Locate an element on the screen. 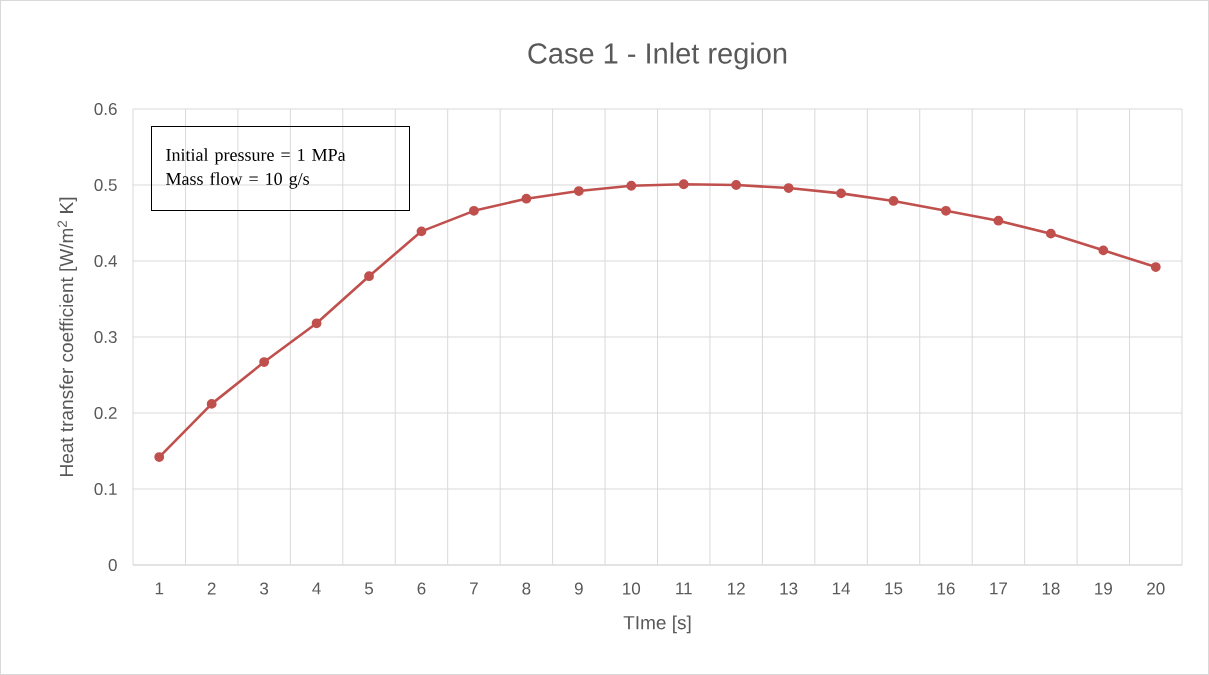  y-tick-label: 0.5 is located at coordinates (105, 185).